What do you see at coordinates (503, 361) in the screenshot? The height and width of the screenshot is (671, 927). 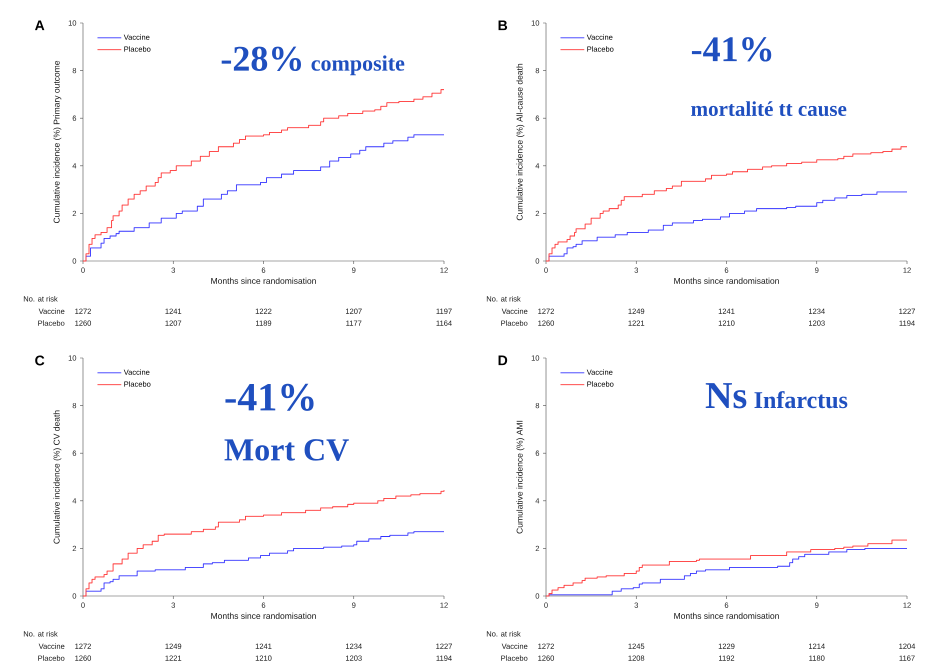 I see `chart-title: D` at bounding box center [503, 361].